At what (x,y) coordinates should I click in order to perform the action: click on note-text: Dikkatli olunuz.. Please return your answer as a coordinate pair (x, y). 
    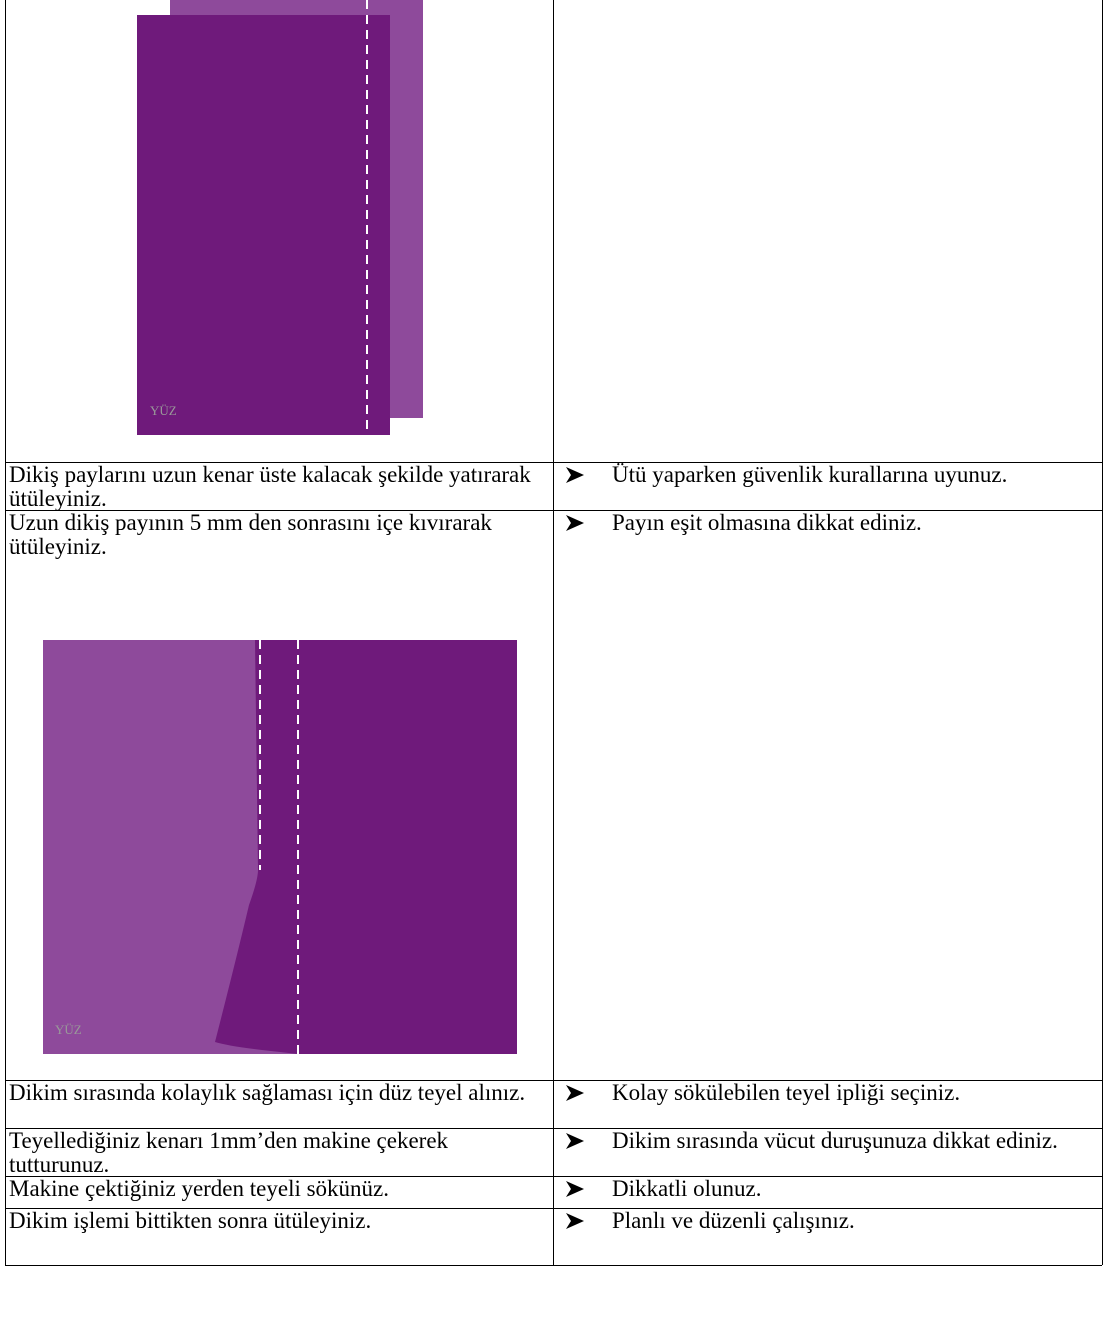
    Looking at the image, I should click on (687, 1188).